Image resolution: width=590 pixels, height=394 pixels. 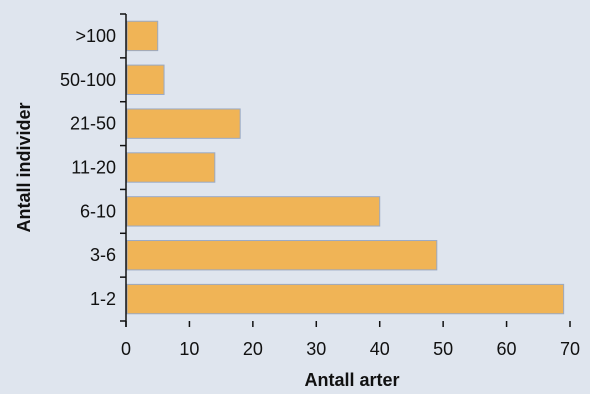 What do you see at coordinates (142, 36) in the screenshot?
I see `bar->100` at bounding box center [142, 36].